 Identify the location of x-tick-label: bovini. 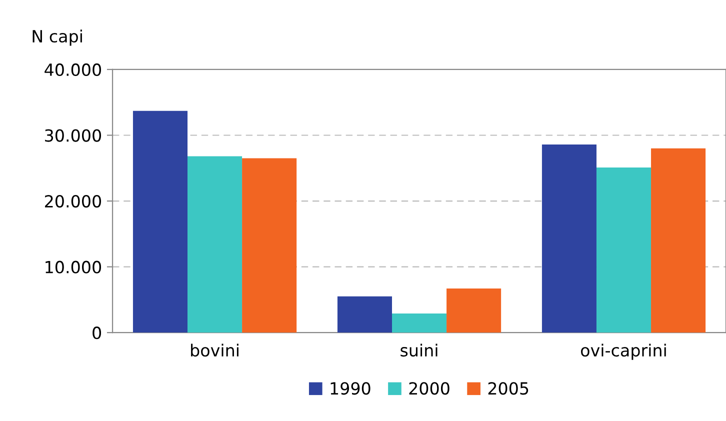
(214, 350).